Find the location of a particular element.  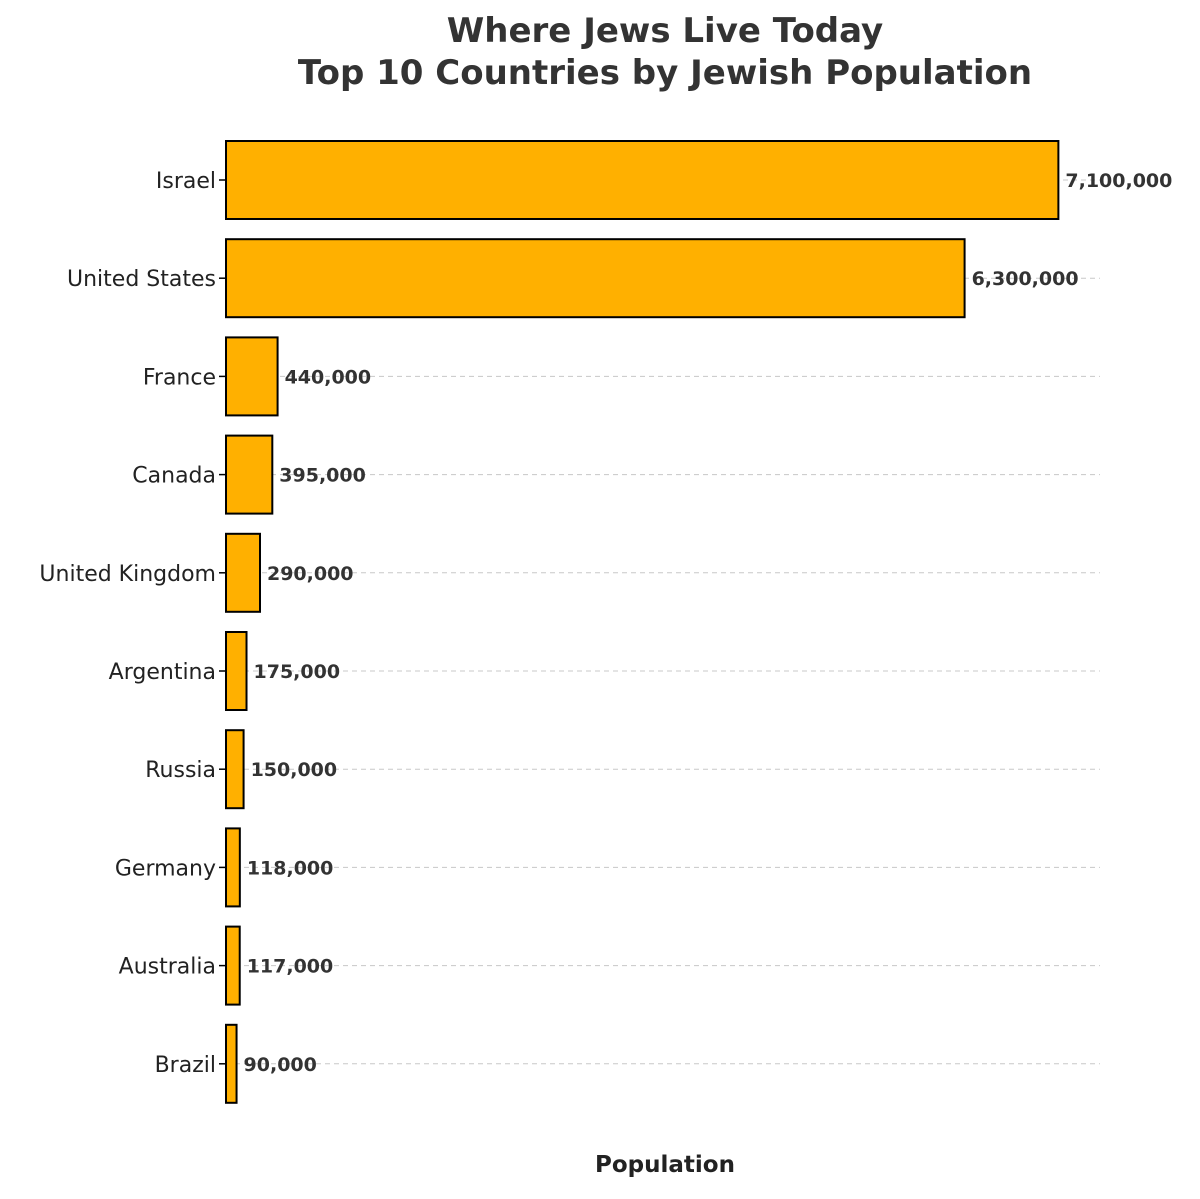

y-tick-label-russia: Russia is located at coordinates (180, 770).